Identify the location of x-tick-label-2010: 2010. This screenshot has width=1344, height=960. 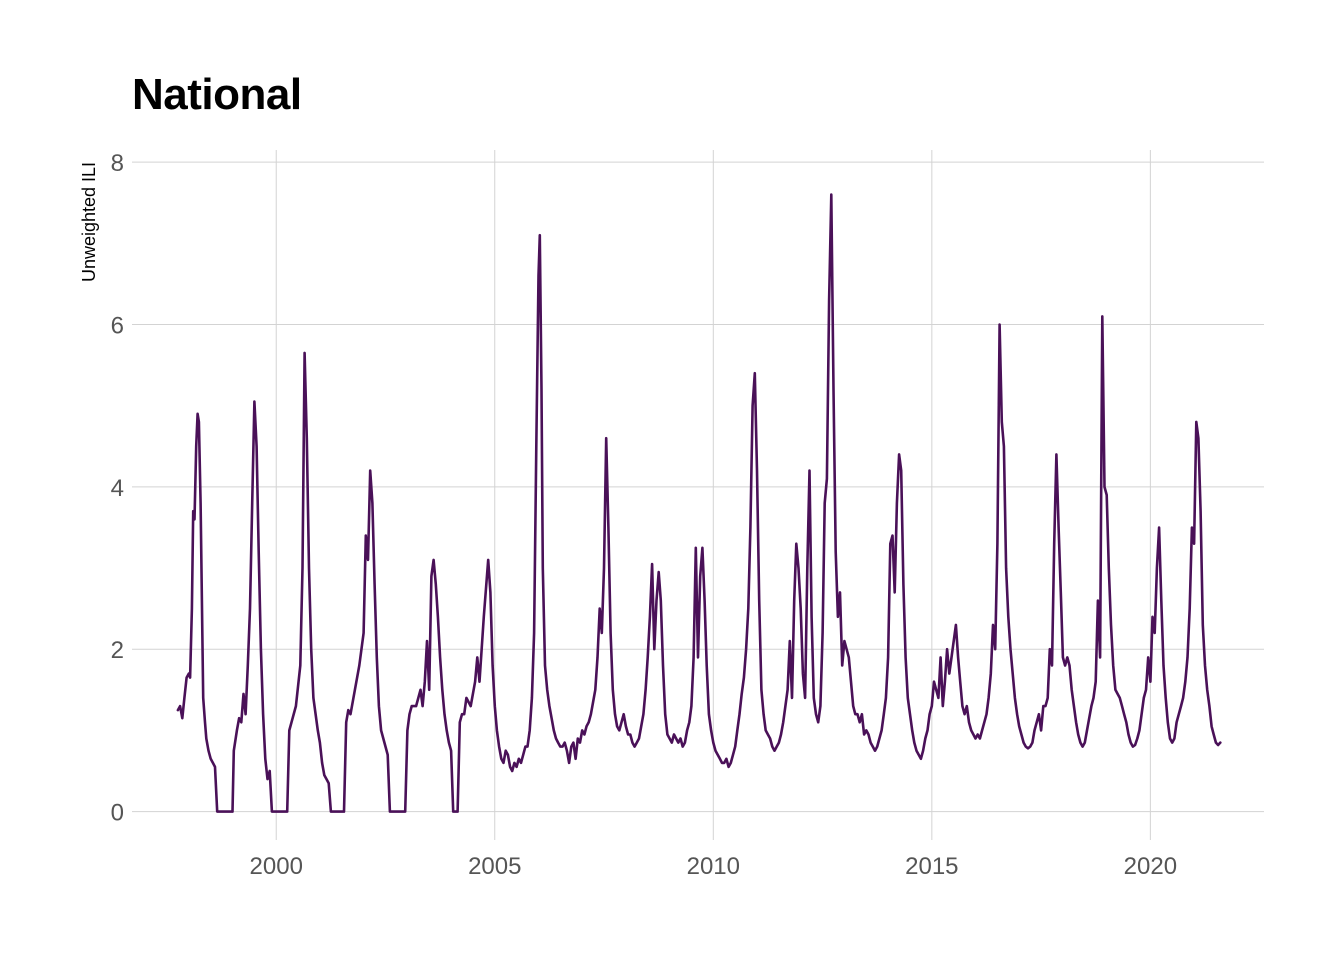
(713, 866).